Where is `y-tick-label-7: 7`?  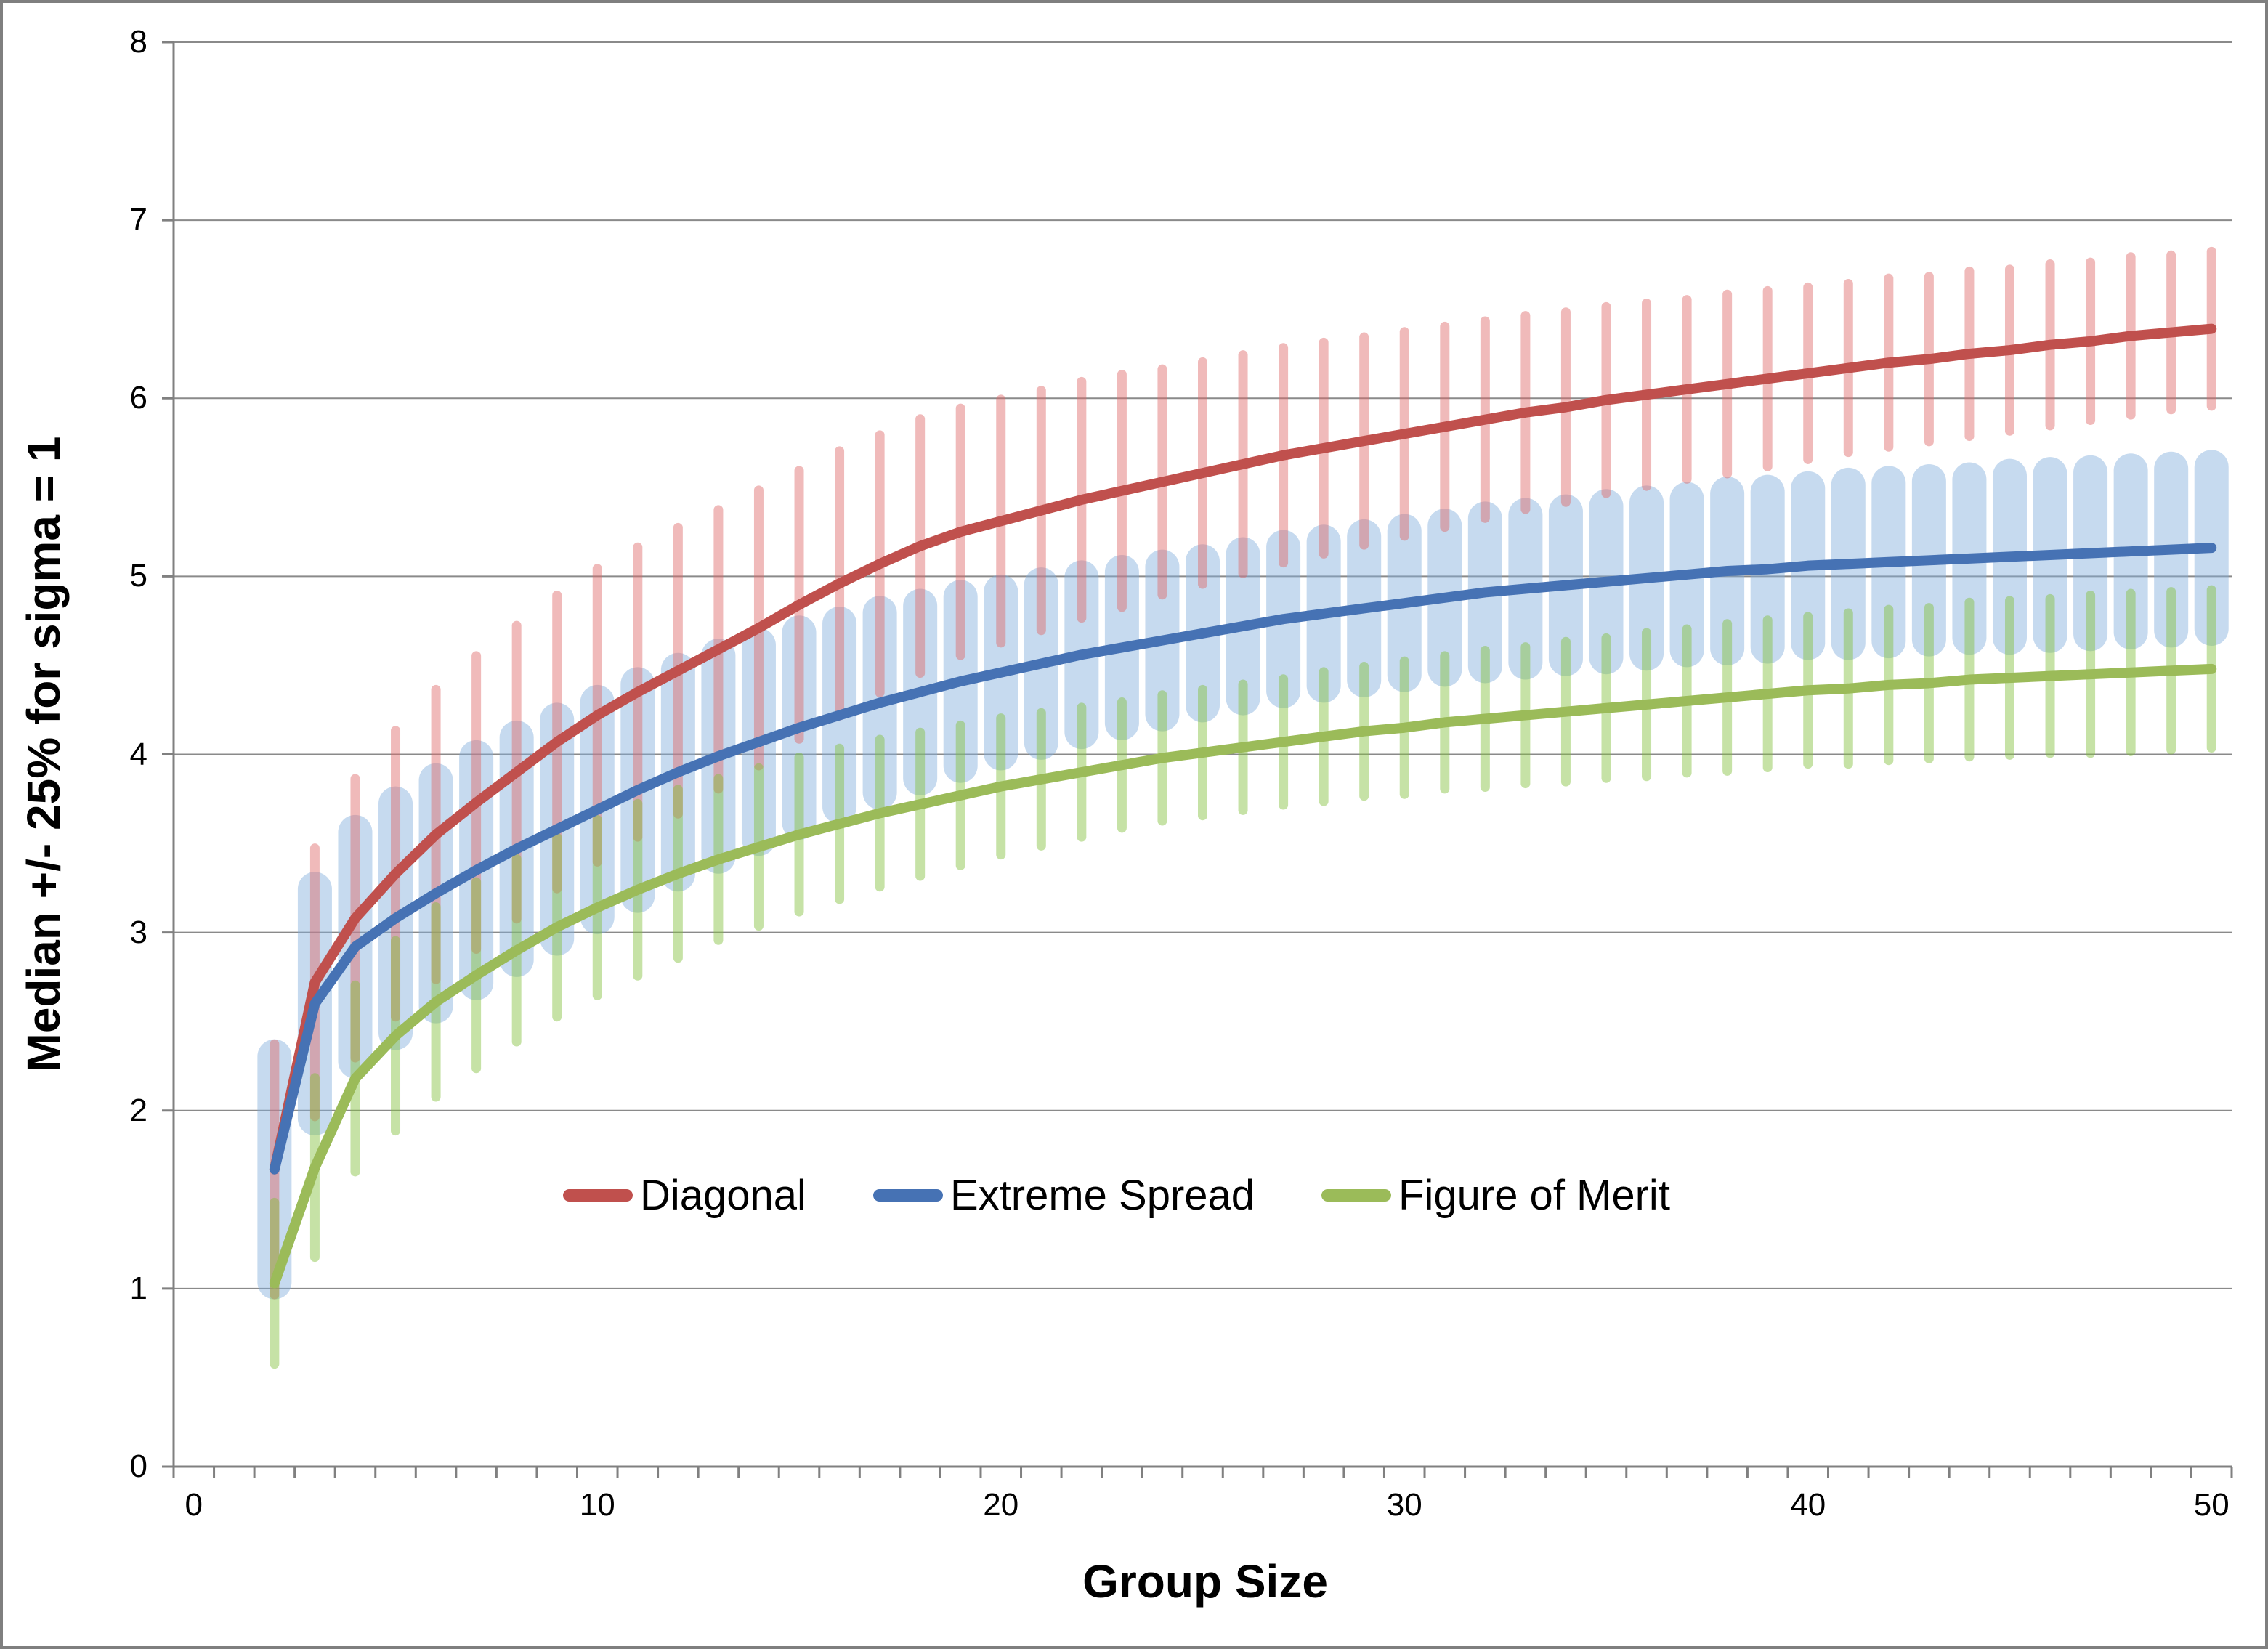 y-tick-label-7: 7 is located at coordinates (138, 220).